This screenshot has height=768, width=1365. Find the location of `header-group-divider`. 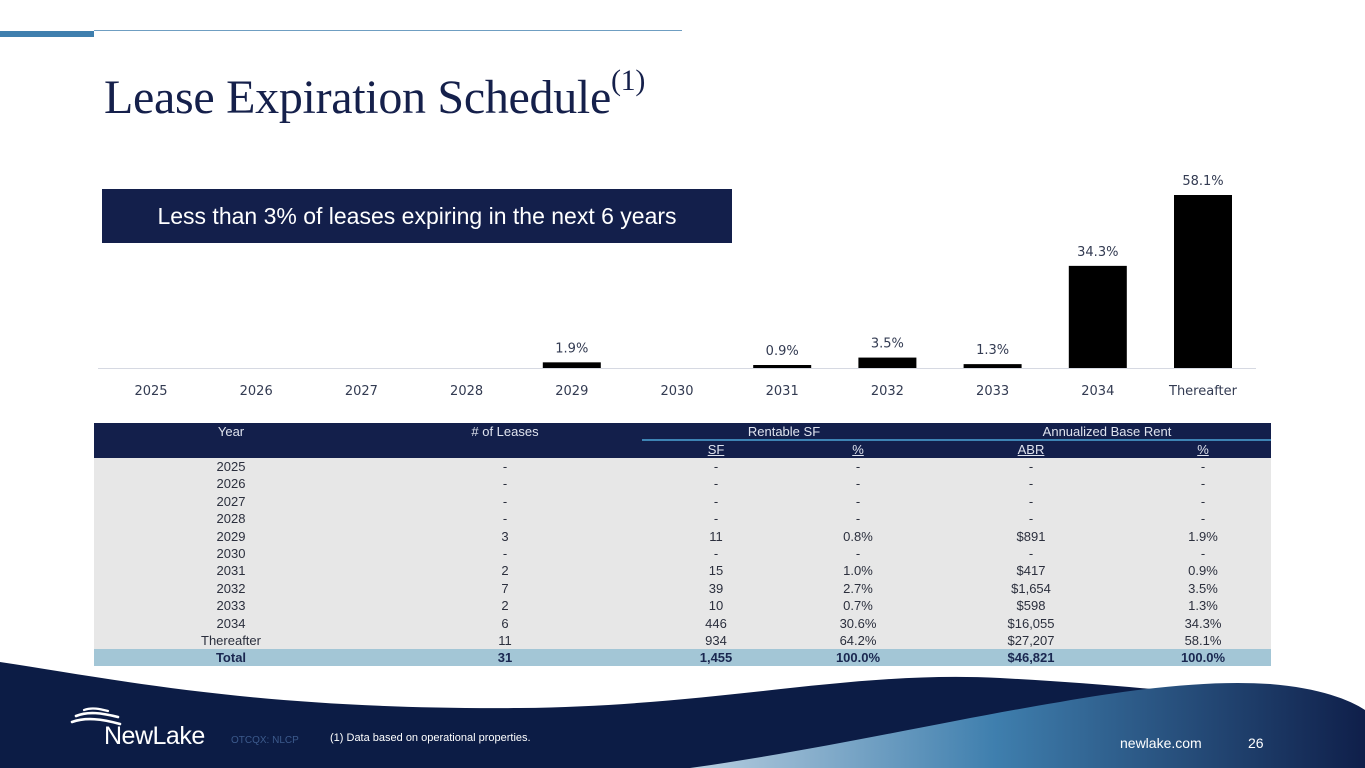

header-group-divider is located at coordinates (956, 440).